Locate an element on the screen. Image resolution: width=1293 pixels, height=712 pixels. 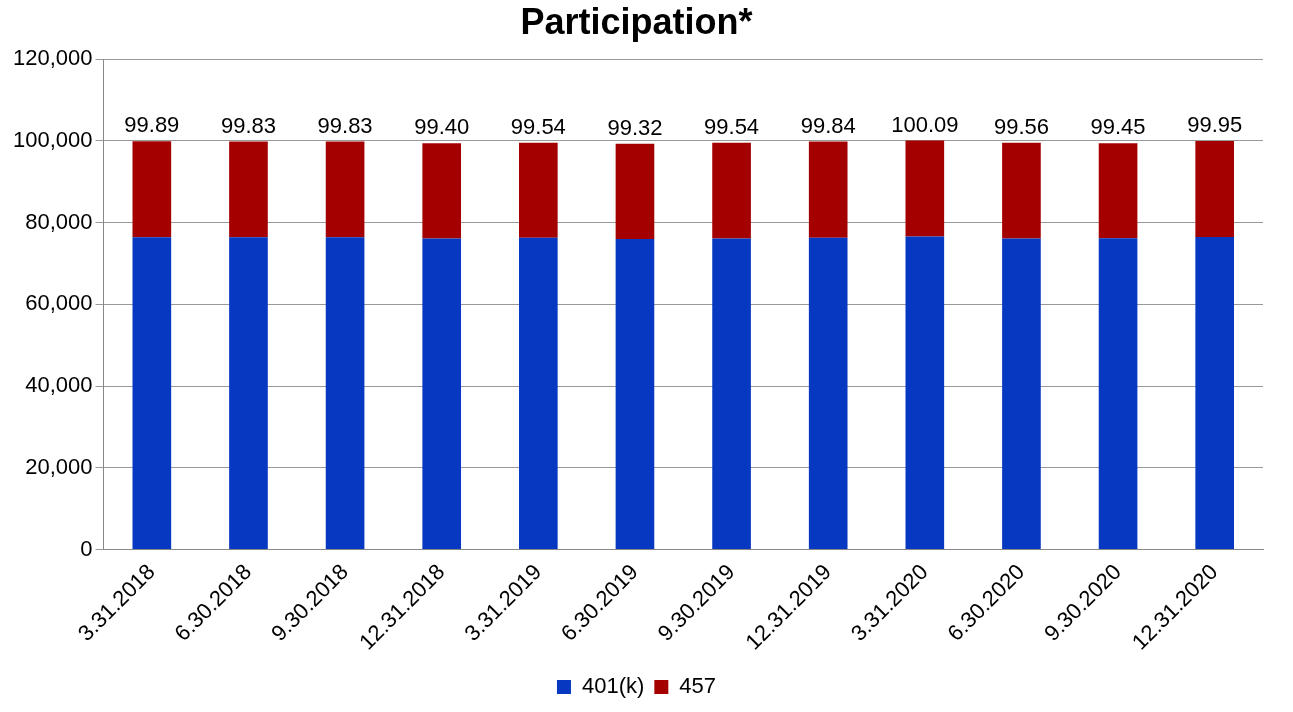
legend-label: 457 is located at coordinates (698, 686).